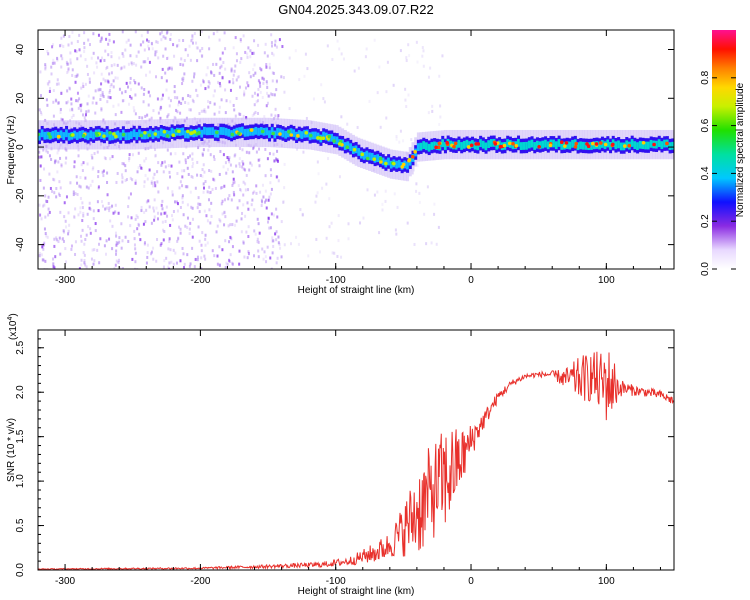  I want to click on snr-ytick-label: 0.5, so click(20, 525).